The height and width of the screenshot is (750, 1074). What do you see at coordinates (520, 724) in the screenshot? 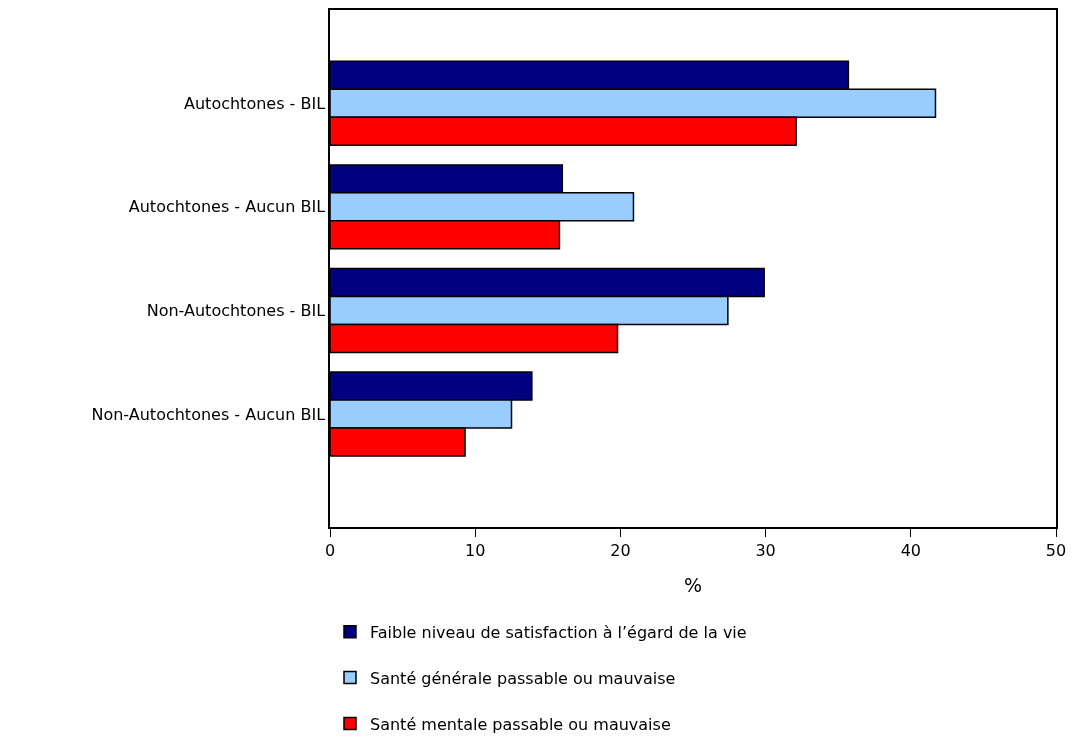
I see `legend-label: Santé mentale passable ou mauvaise` at bounding box center [520, 724].